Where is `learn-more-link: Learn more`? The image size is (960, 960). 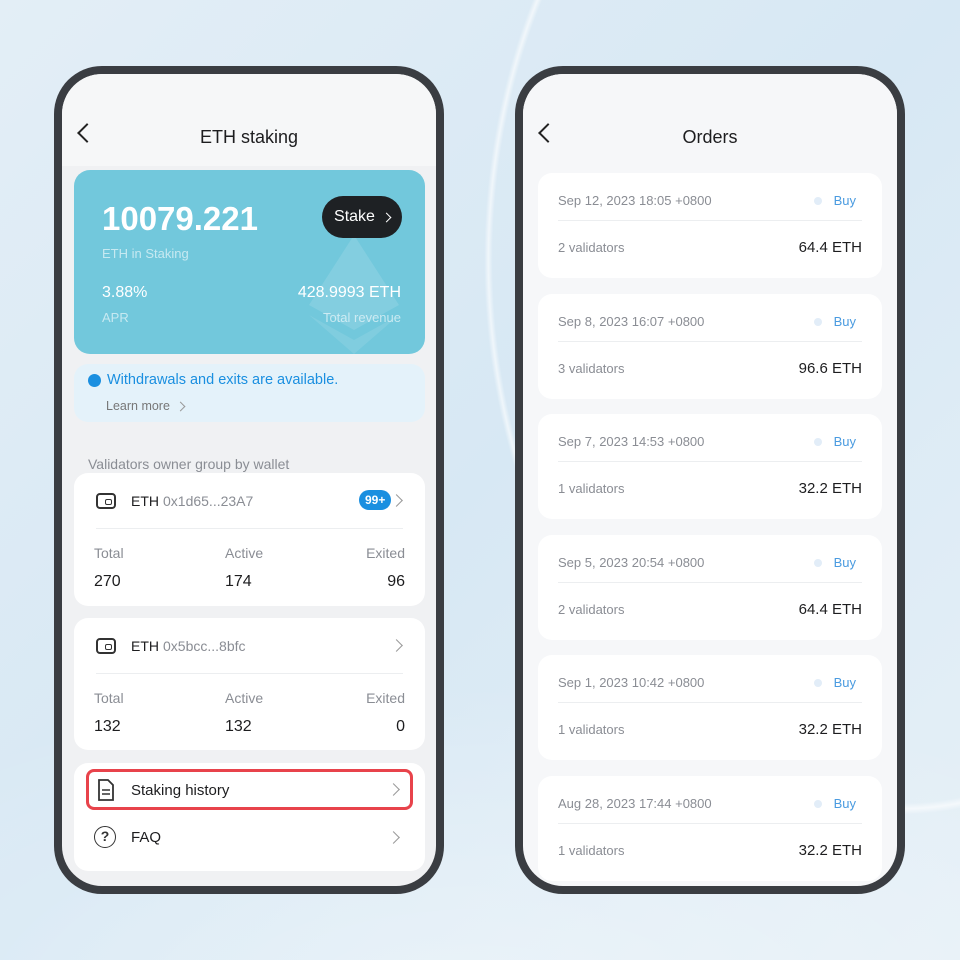
learn-more-link: Learn more is located at coordinates (146, 406).